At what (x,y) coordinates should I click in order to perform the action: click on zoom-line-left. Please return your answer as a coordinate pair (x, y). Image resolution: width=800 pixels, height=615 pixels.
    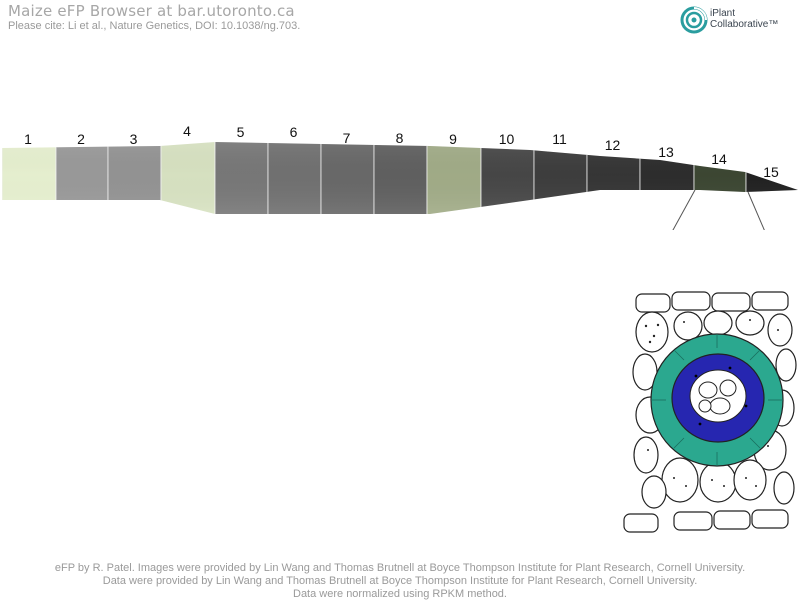
    Looking at the image, I should click on (684, 209).